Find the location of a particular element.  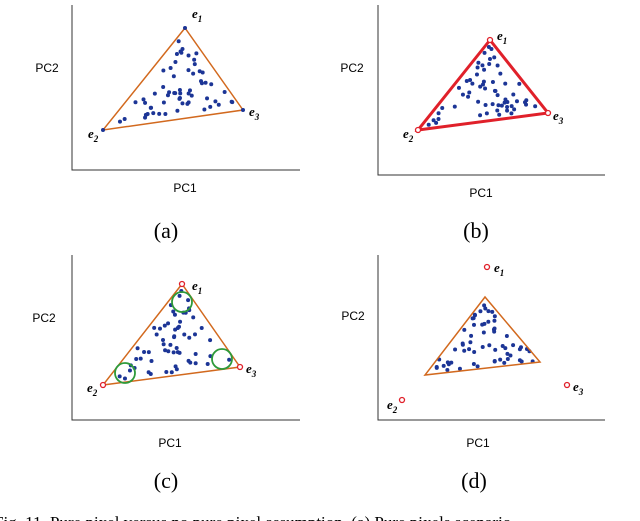

panel-caption: (b) is located at coordinates (476, 230).